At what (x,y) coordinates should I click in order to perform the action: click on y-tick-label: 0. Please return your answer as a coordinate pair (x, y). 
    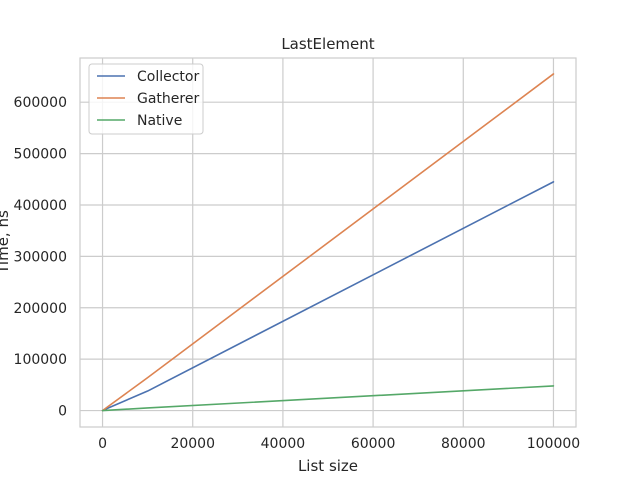
    Looking at the image, I should click on (62, 412).